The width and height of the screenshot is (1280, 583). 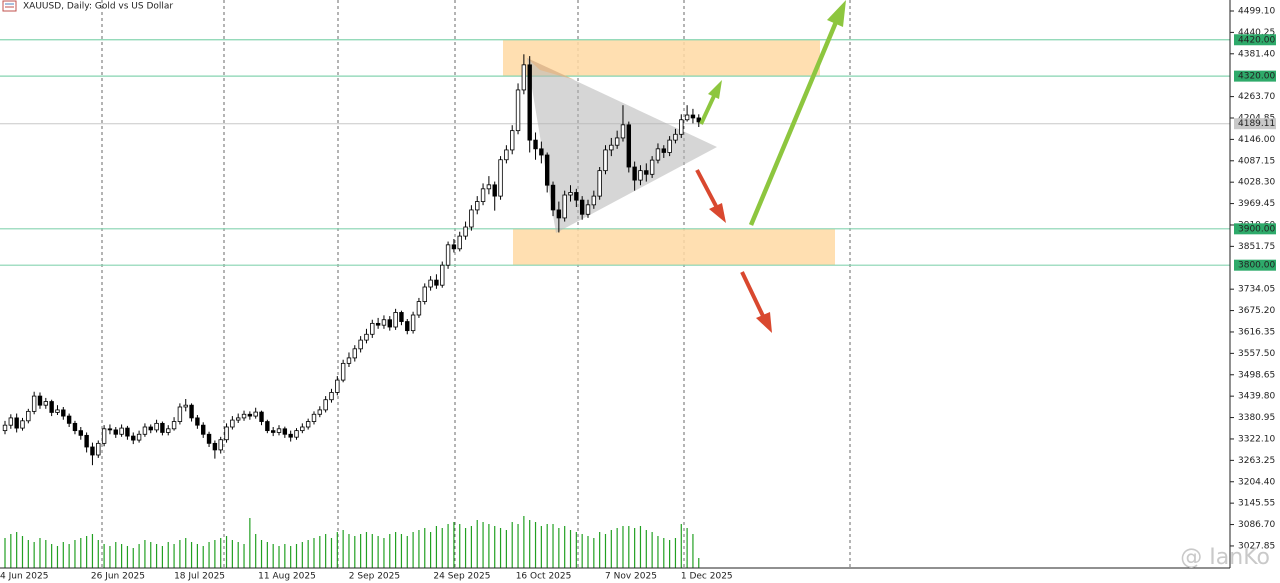 I want to click on symbol-icon, so click(x=9, y=6).